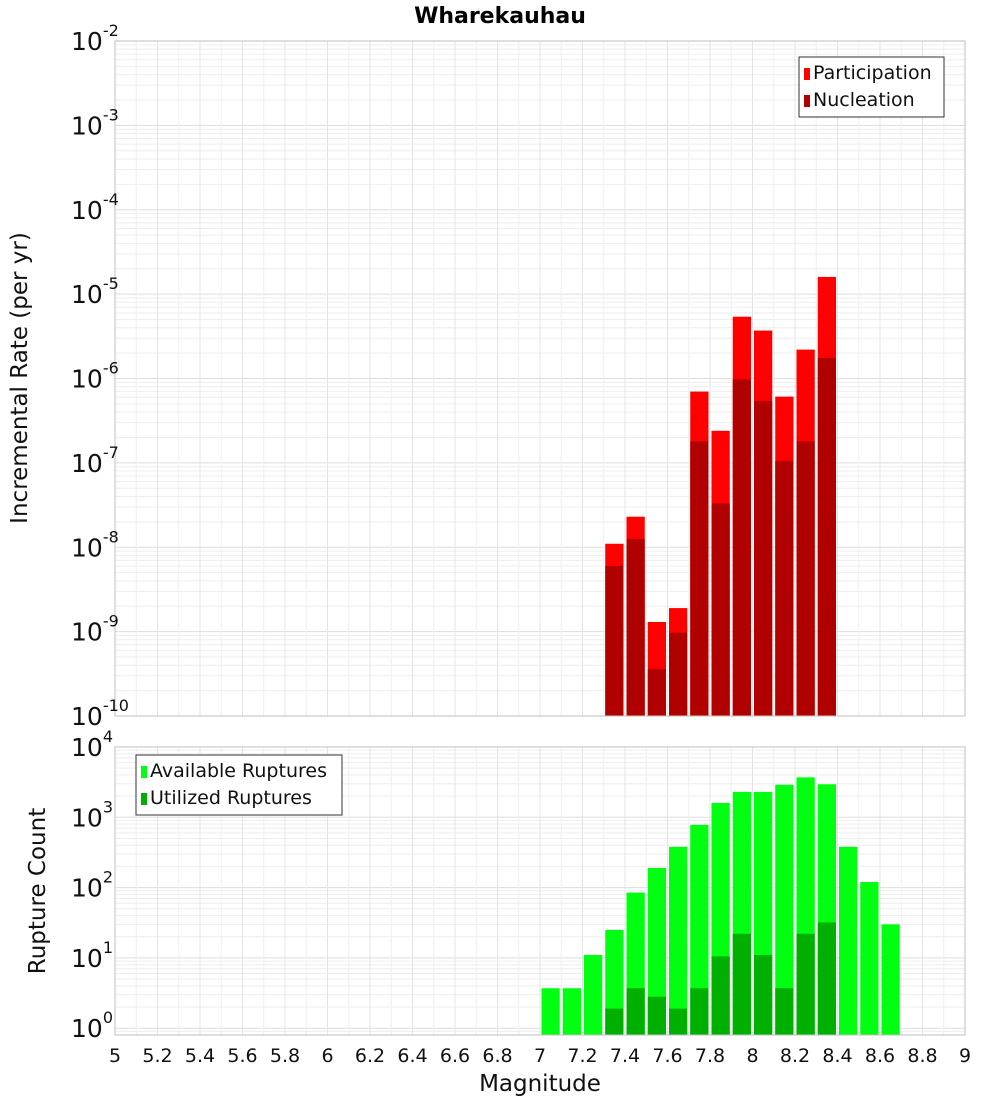 The width and height of the screenshot is (1000, 1100). What do you see at coordinates (92, 955) in the screenshot?
I see `y-tick-label: 10¹` at bounding box center [92, 955].